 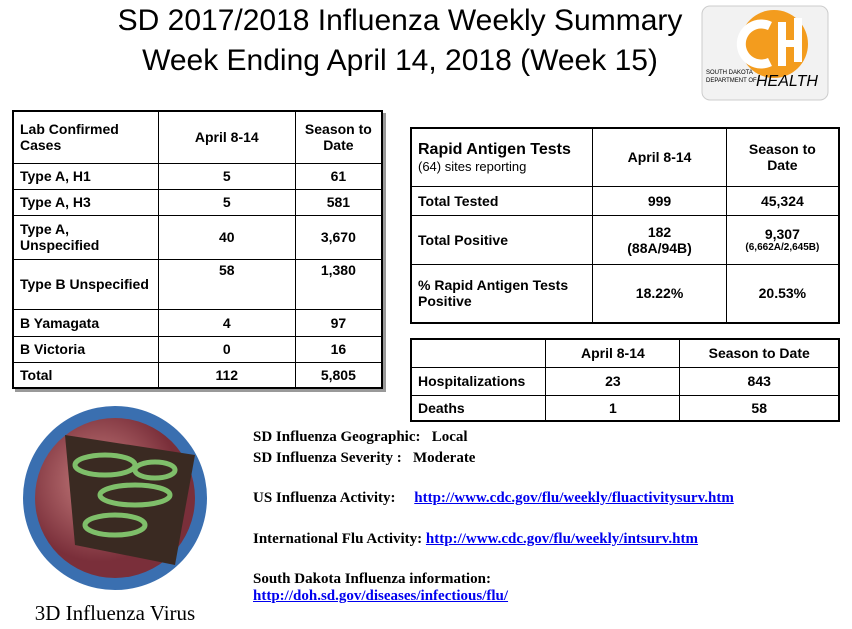 I want to click on cell-text: 4, so click(x=226, y=322).